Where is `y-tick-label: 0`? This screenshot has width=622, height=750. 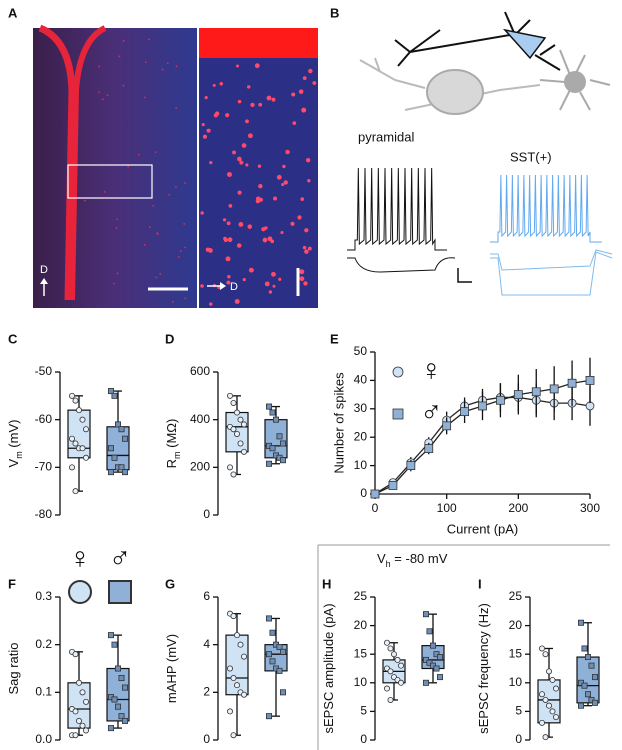 y-tick-label: 0 is located at coordinates (363, 493).